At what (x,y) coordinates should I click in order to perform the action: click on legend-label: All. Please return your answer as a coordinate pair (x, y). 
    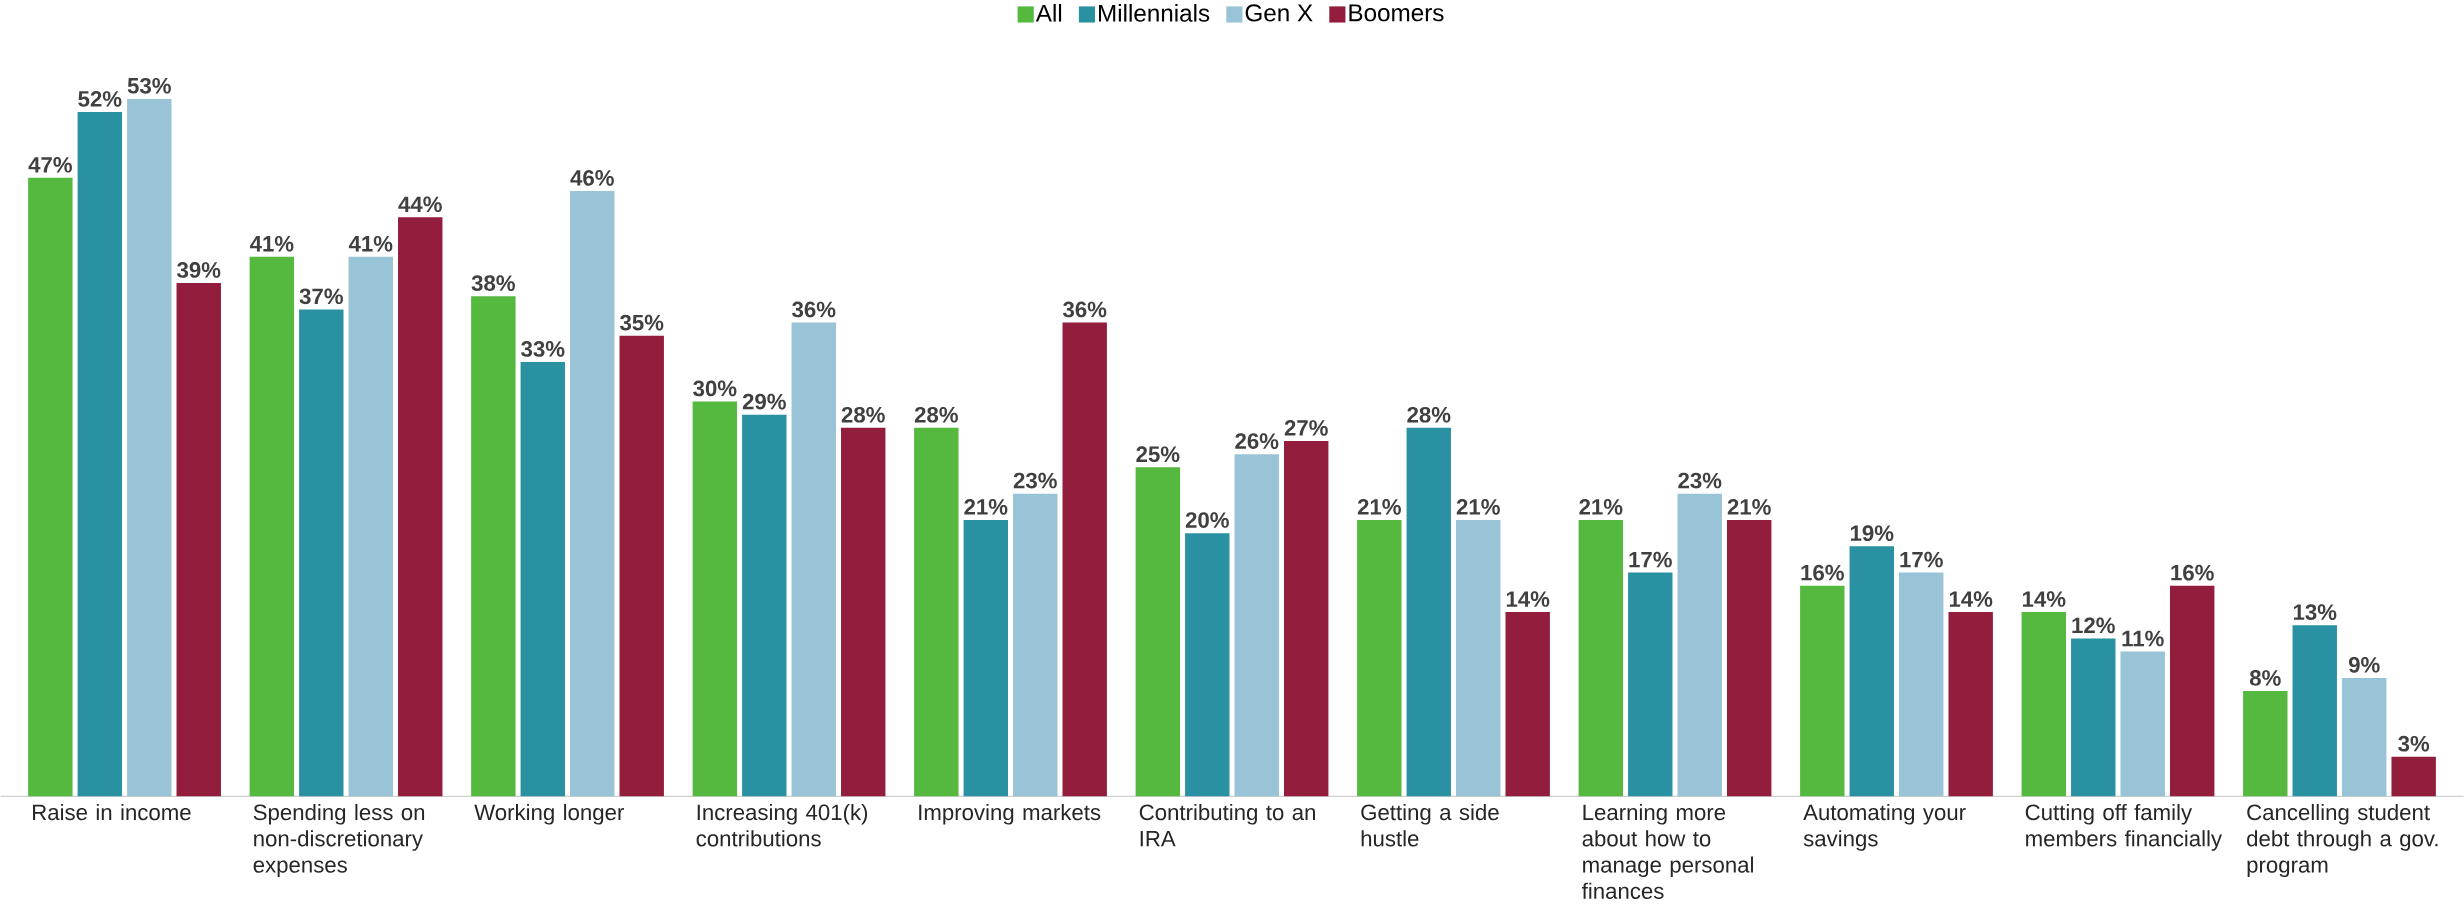
    Looking at the image, I should click on (1048, 12).